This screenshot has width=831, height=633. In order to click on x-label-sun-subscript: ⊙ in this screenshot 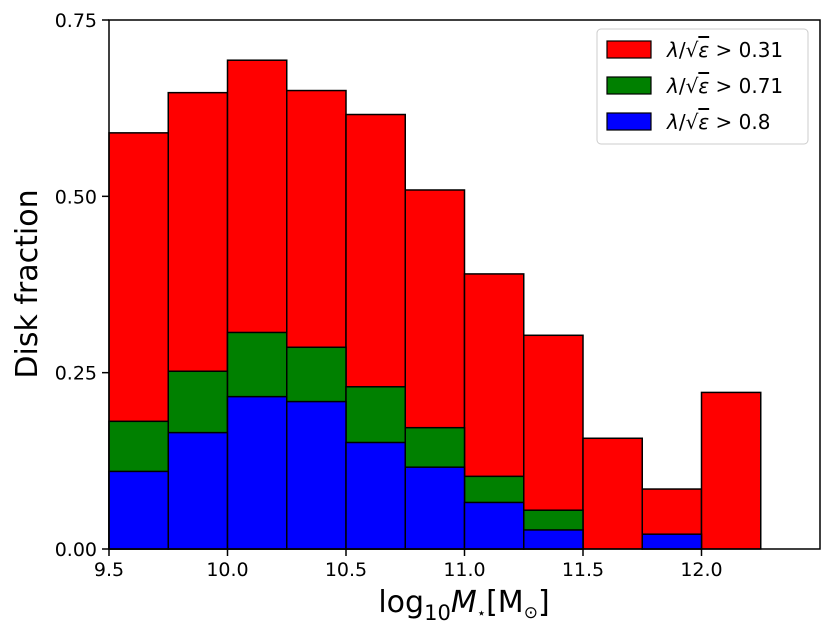, I will do `click(531, 613)`.